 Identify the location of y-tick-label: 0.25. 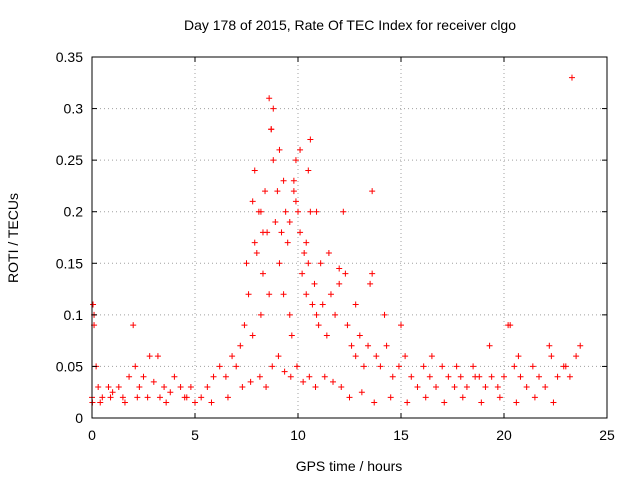
(69, 160).